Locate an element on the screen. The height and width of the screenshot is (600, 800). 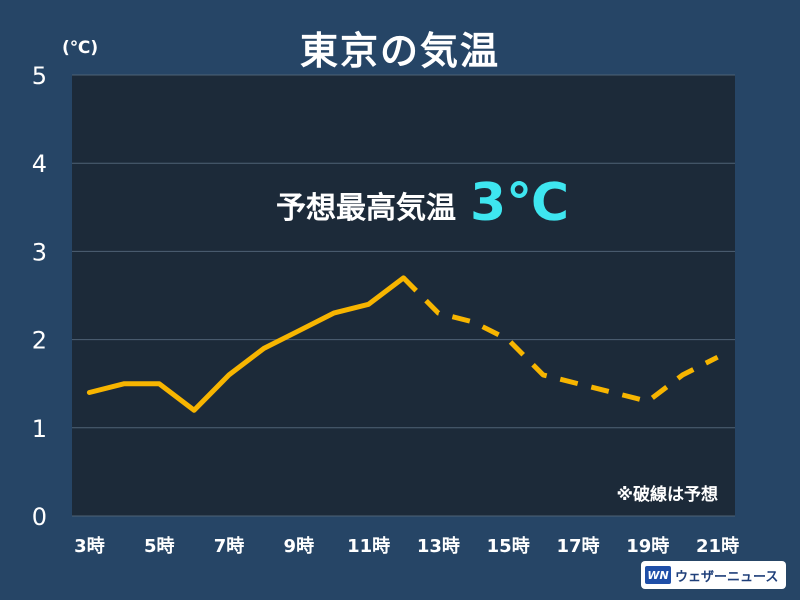
x-tick-label: 5時 is located at coordinates (159, 546).